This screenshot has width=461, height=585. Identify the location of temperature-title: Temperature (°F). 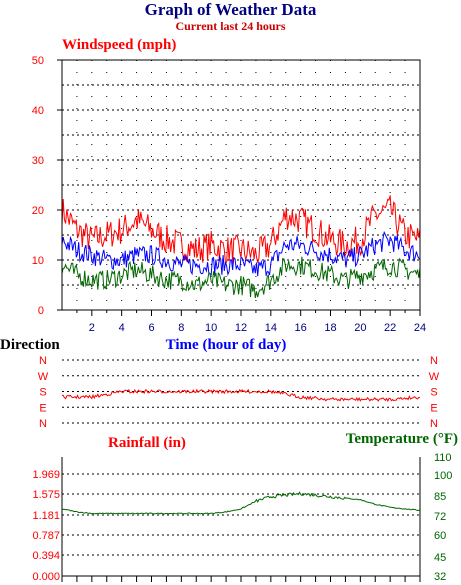
(402, 439).